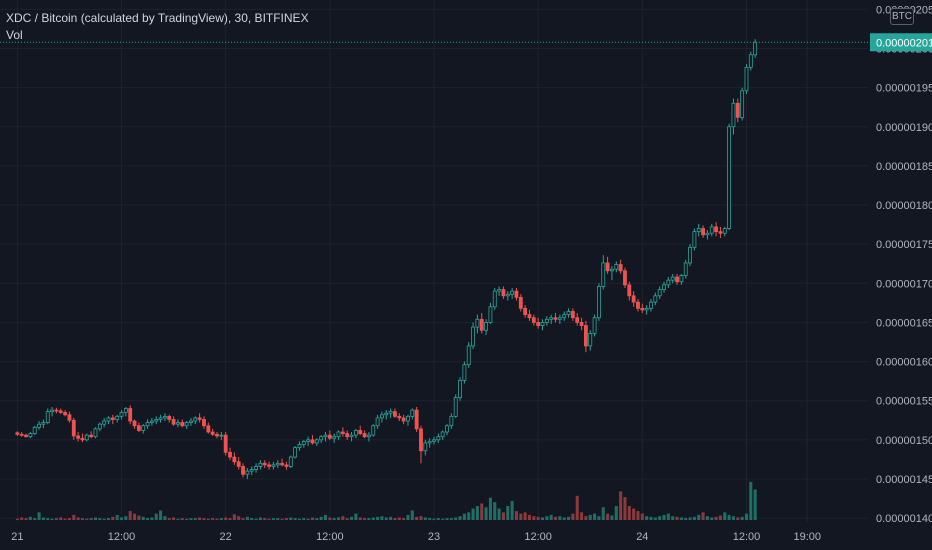 Image resolution: width=932 pixels, height=550 pixels. What do you see at coordinates (904, 167) in the screenshot?
I see `price-tick-label: 0.00000185` at bounding box center [904, 167].